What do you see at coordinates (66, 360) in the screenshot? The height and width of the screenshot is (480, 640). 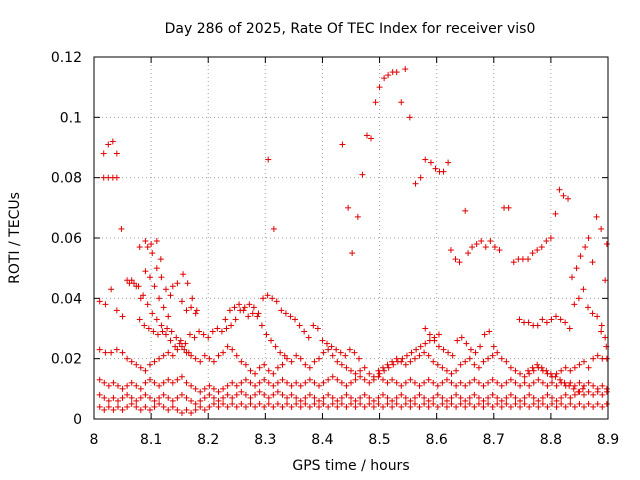 I see `y-tick-label: 0.02` at bounding box center [66, 360].